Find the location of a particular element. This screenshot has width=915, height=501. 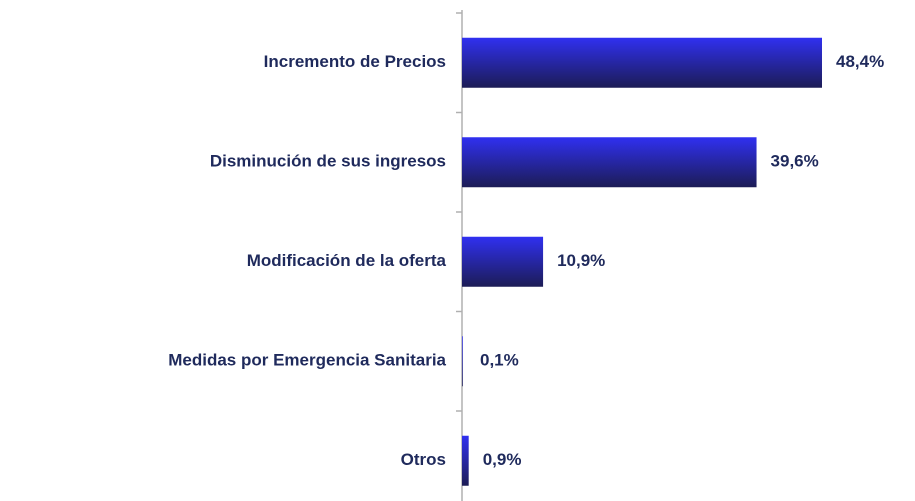

value-label: 39,6% is located at coordinates (795, 161).